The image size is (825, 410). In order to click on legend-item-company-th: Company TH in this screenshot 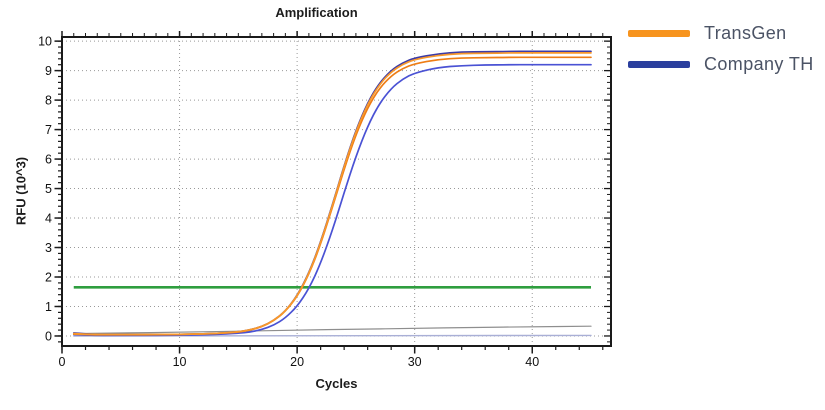, I will do `click(721, 64)`.